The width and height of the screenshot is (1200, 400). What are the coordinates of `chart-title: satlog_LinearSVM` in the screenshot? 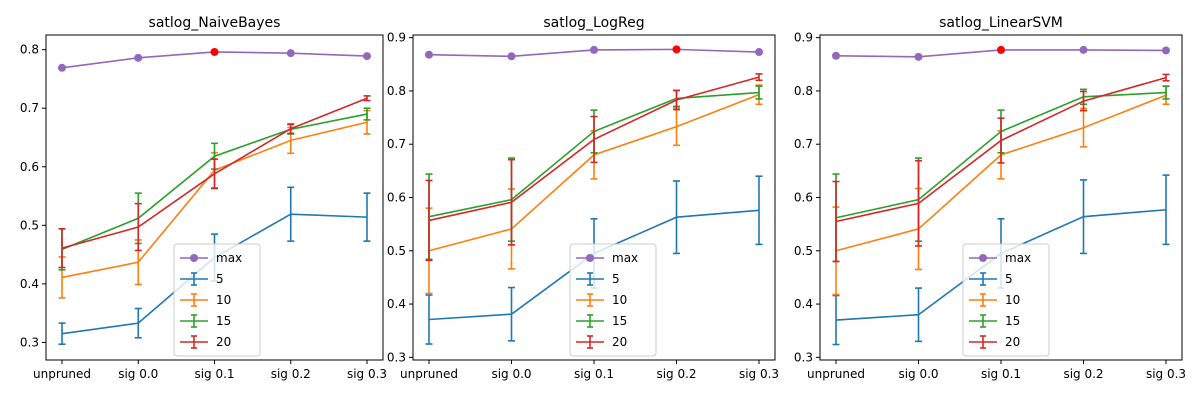 It's located at (1001, 23).